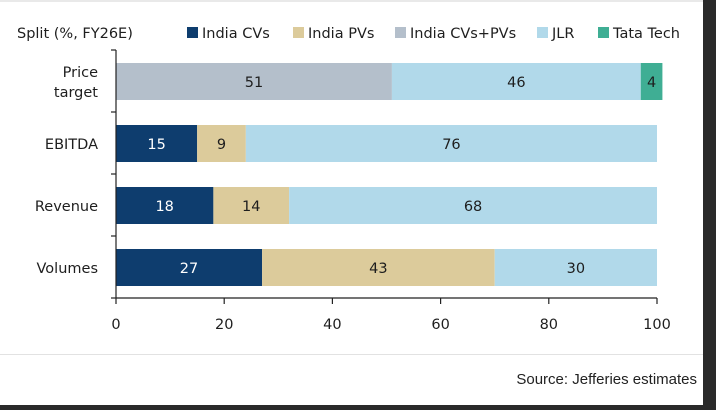  What do you see at coordinates (400, 32) in the screenshot?
I see `legend-swatch-india-cvs-pvs` at bounding box center [400, 32].